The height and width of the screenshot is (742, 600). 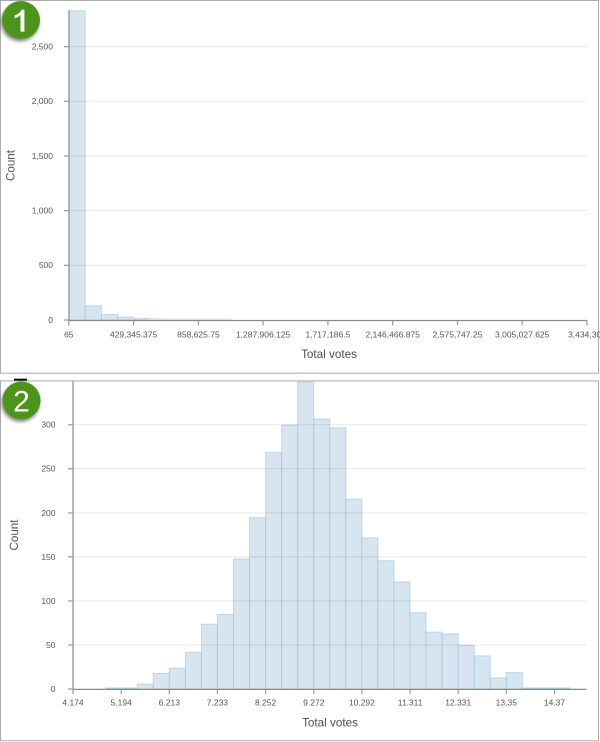 I want to click on svg-text: 1,717,186.5, so click(x=327, y=334).